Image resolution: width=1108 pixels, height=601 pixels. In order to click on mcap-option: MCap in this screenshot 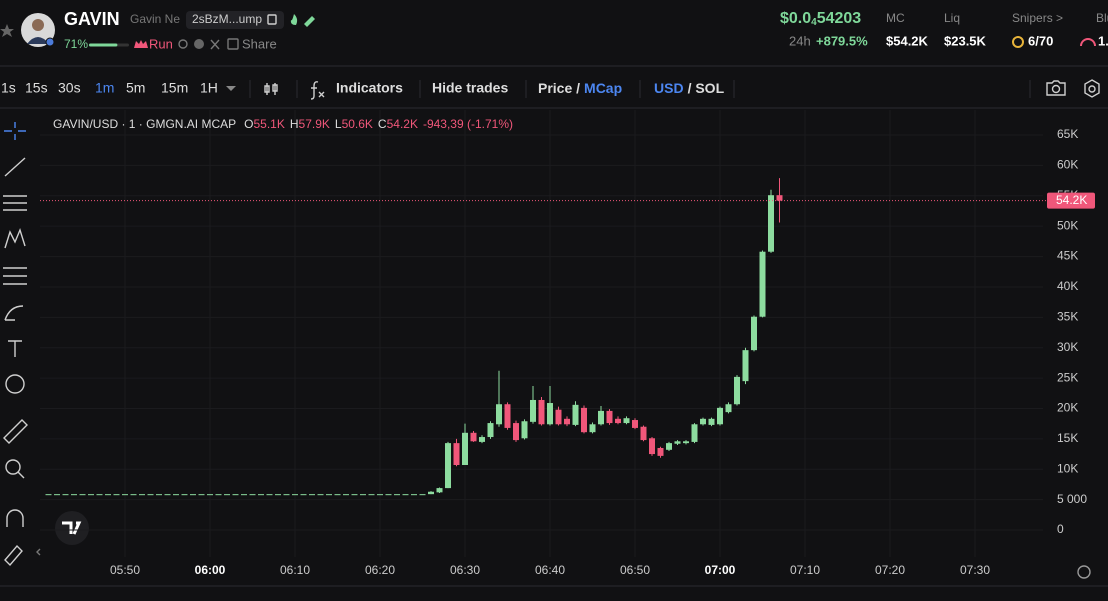, I will do `click(603, 88)`.